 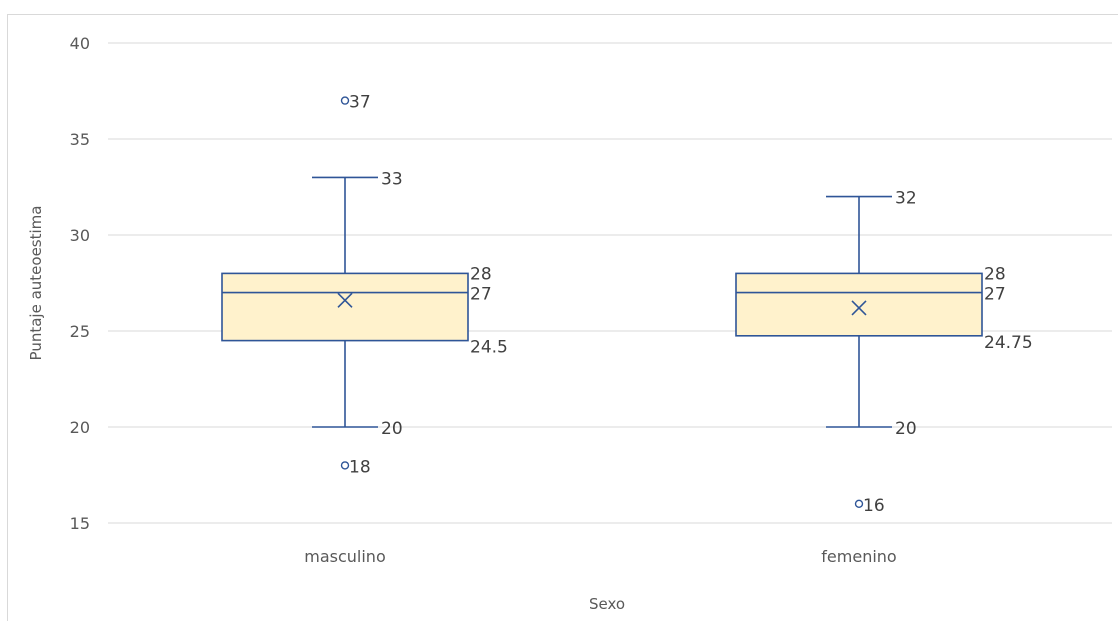 What do you see at coordinates (80, 235) in the screenshot?
I see `y-tick-label: 30` at bounding box center [80, 235].